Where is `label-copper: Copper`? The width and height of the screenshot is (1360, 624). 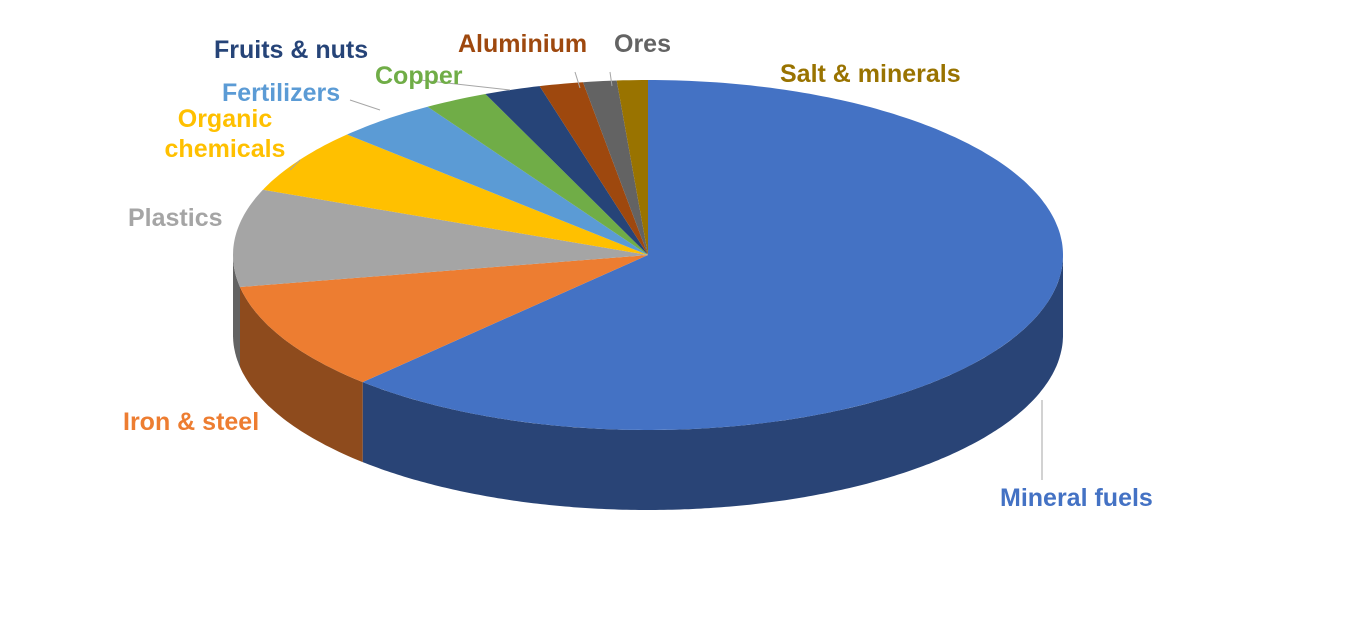 label-copper: Copper is located at coordinates (419, 76).